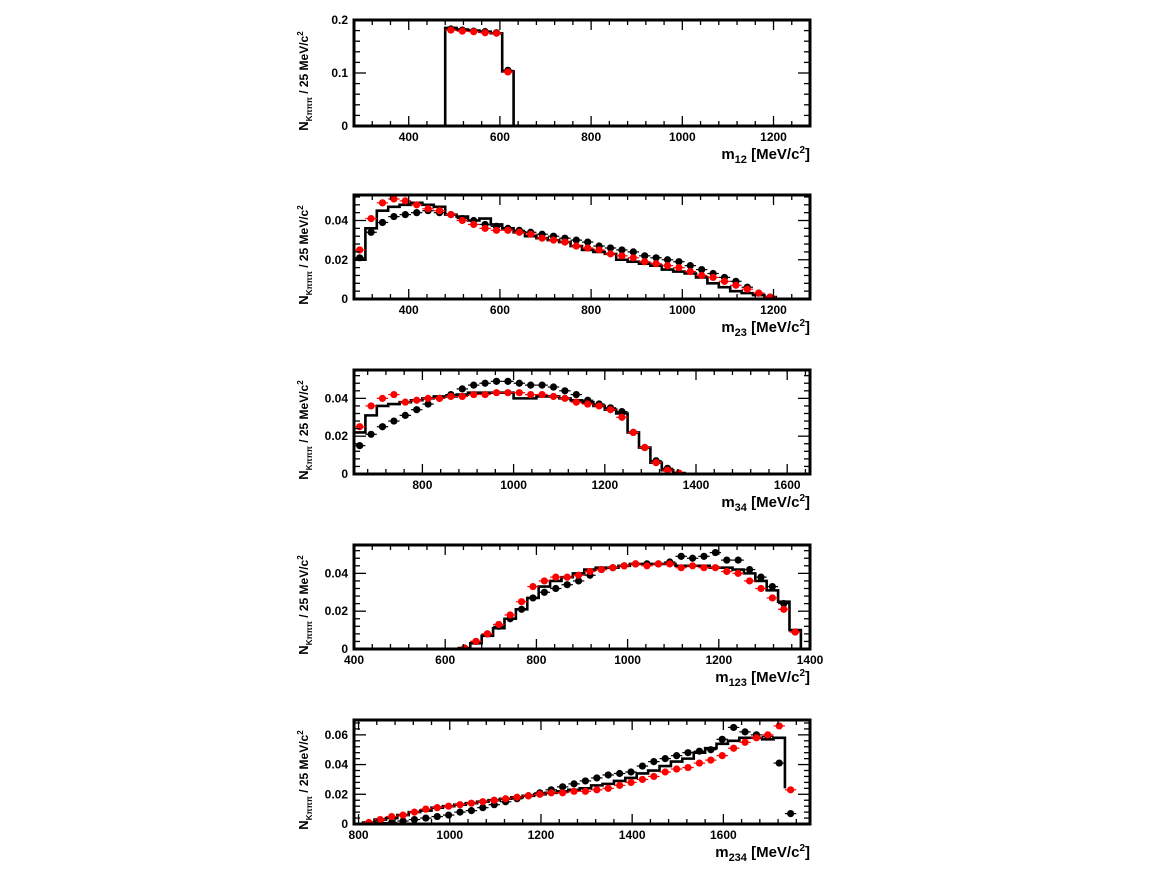 The width and height of the screenshot is (1163, 871). I want to click on y-axis-title: NKπππ / 25 MeV/c2, so click(305, 430).